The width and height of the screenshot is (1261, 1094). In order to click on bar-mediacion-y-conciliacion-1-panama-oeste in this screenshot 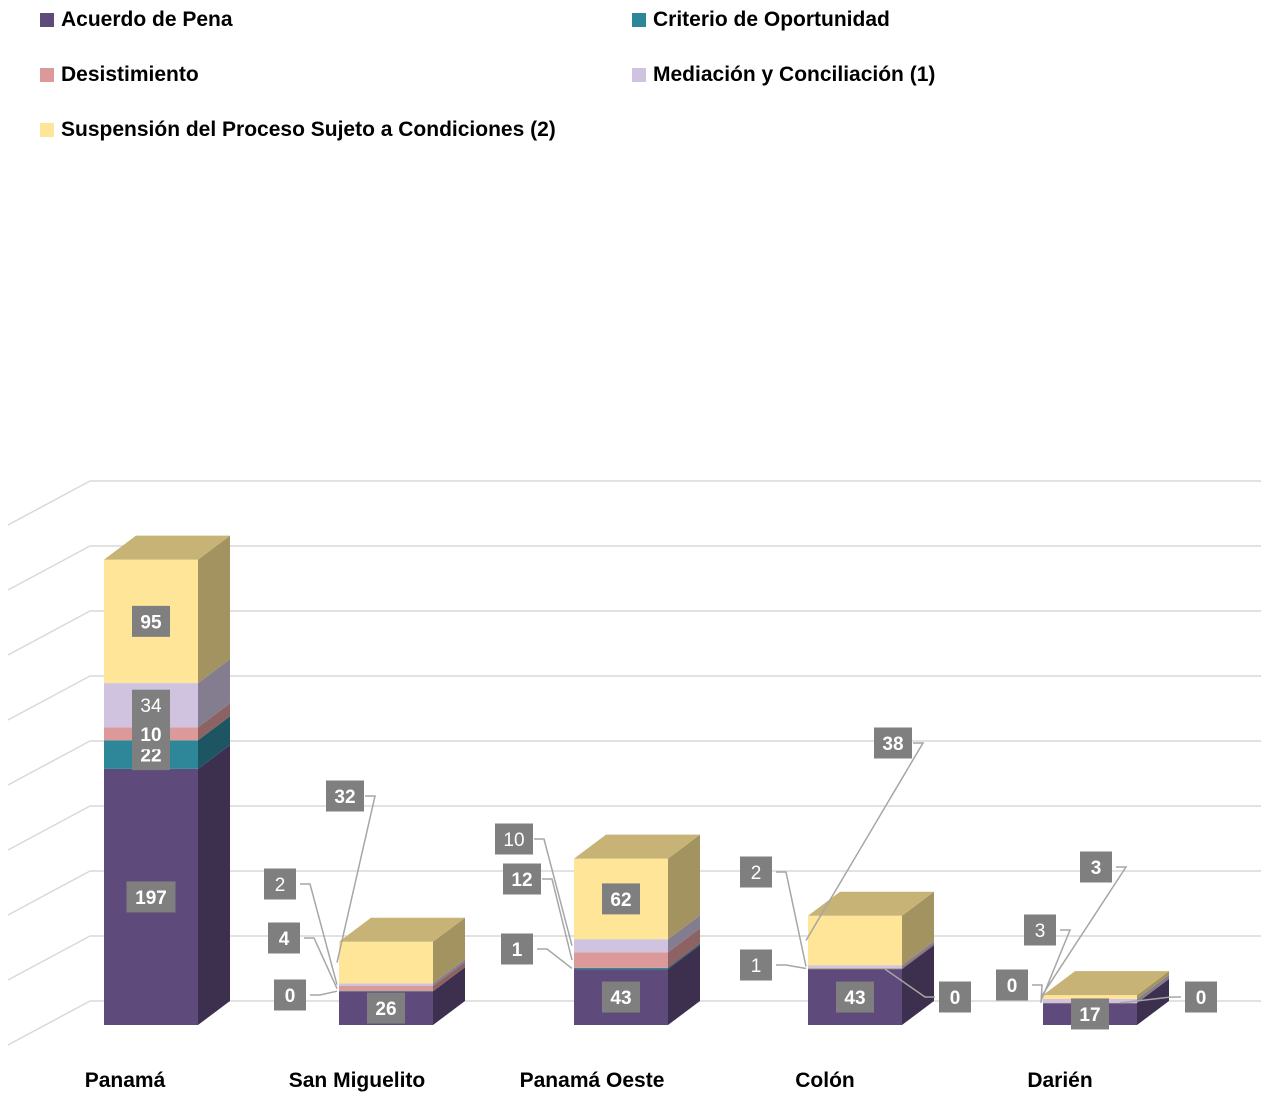, I will do `click(621, 946)`.